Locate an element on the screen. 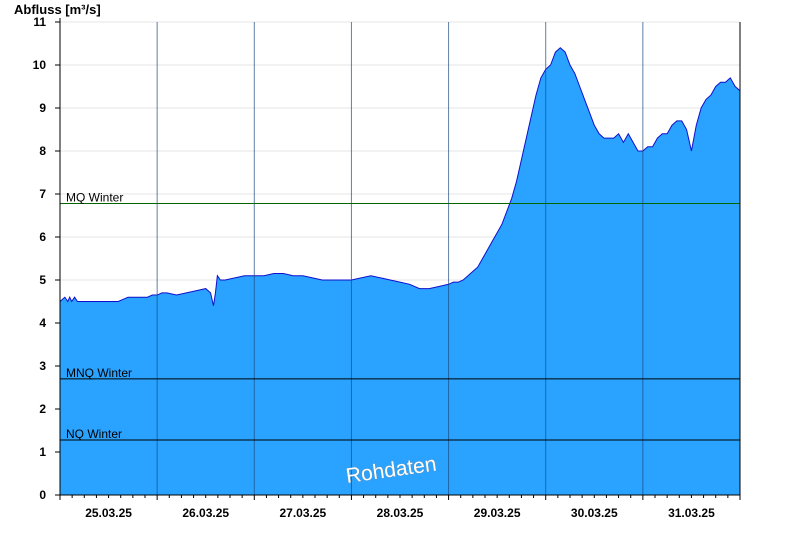 The image size is (800, 550). y-tick-label-11: 11 is located at coordinates (39, 22).